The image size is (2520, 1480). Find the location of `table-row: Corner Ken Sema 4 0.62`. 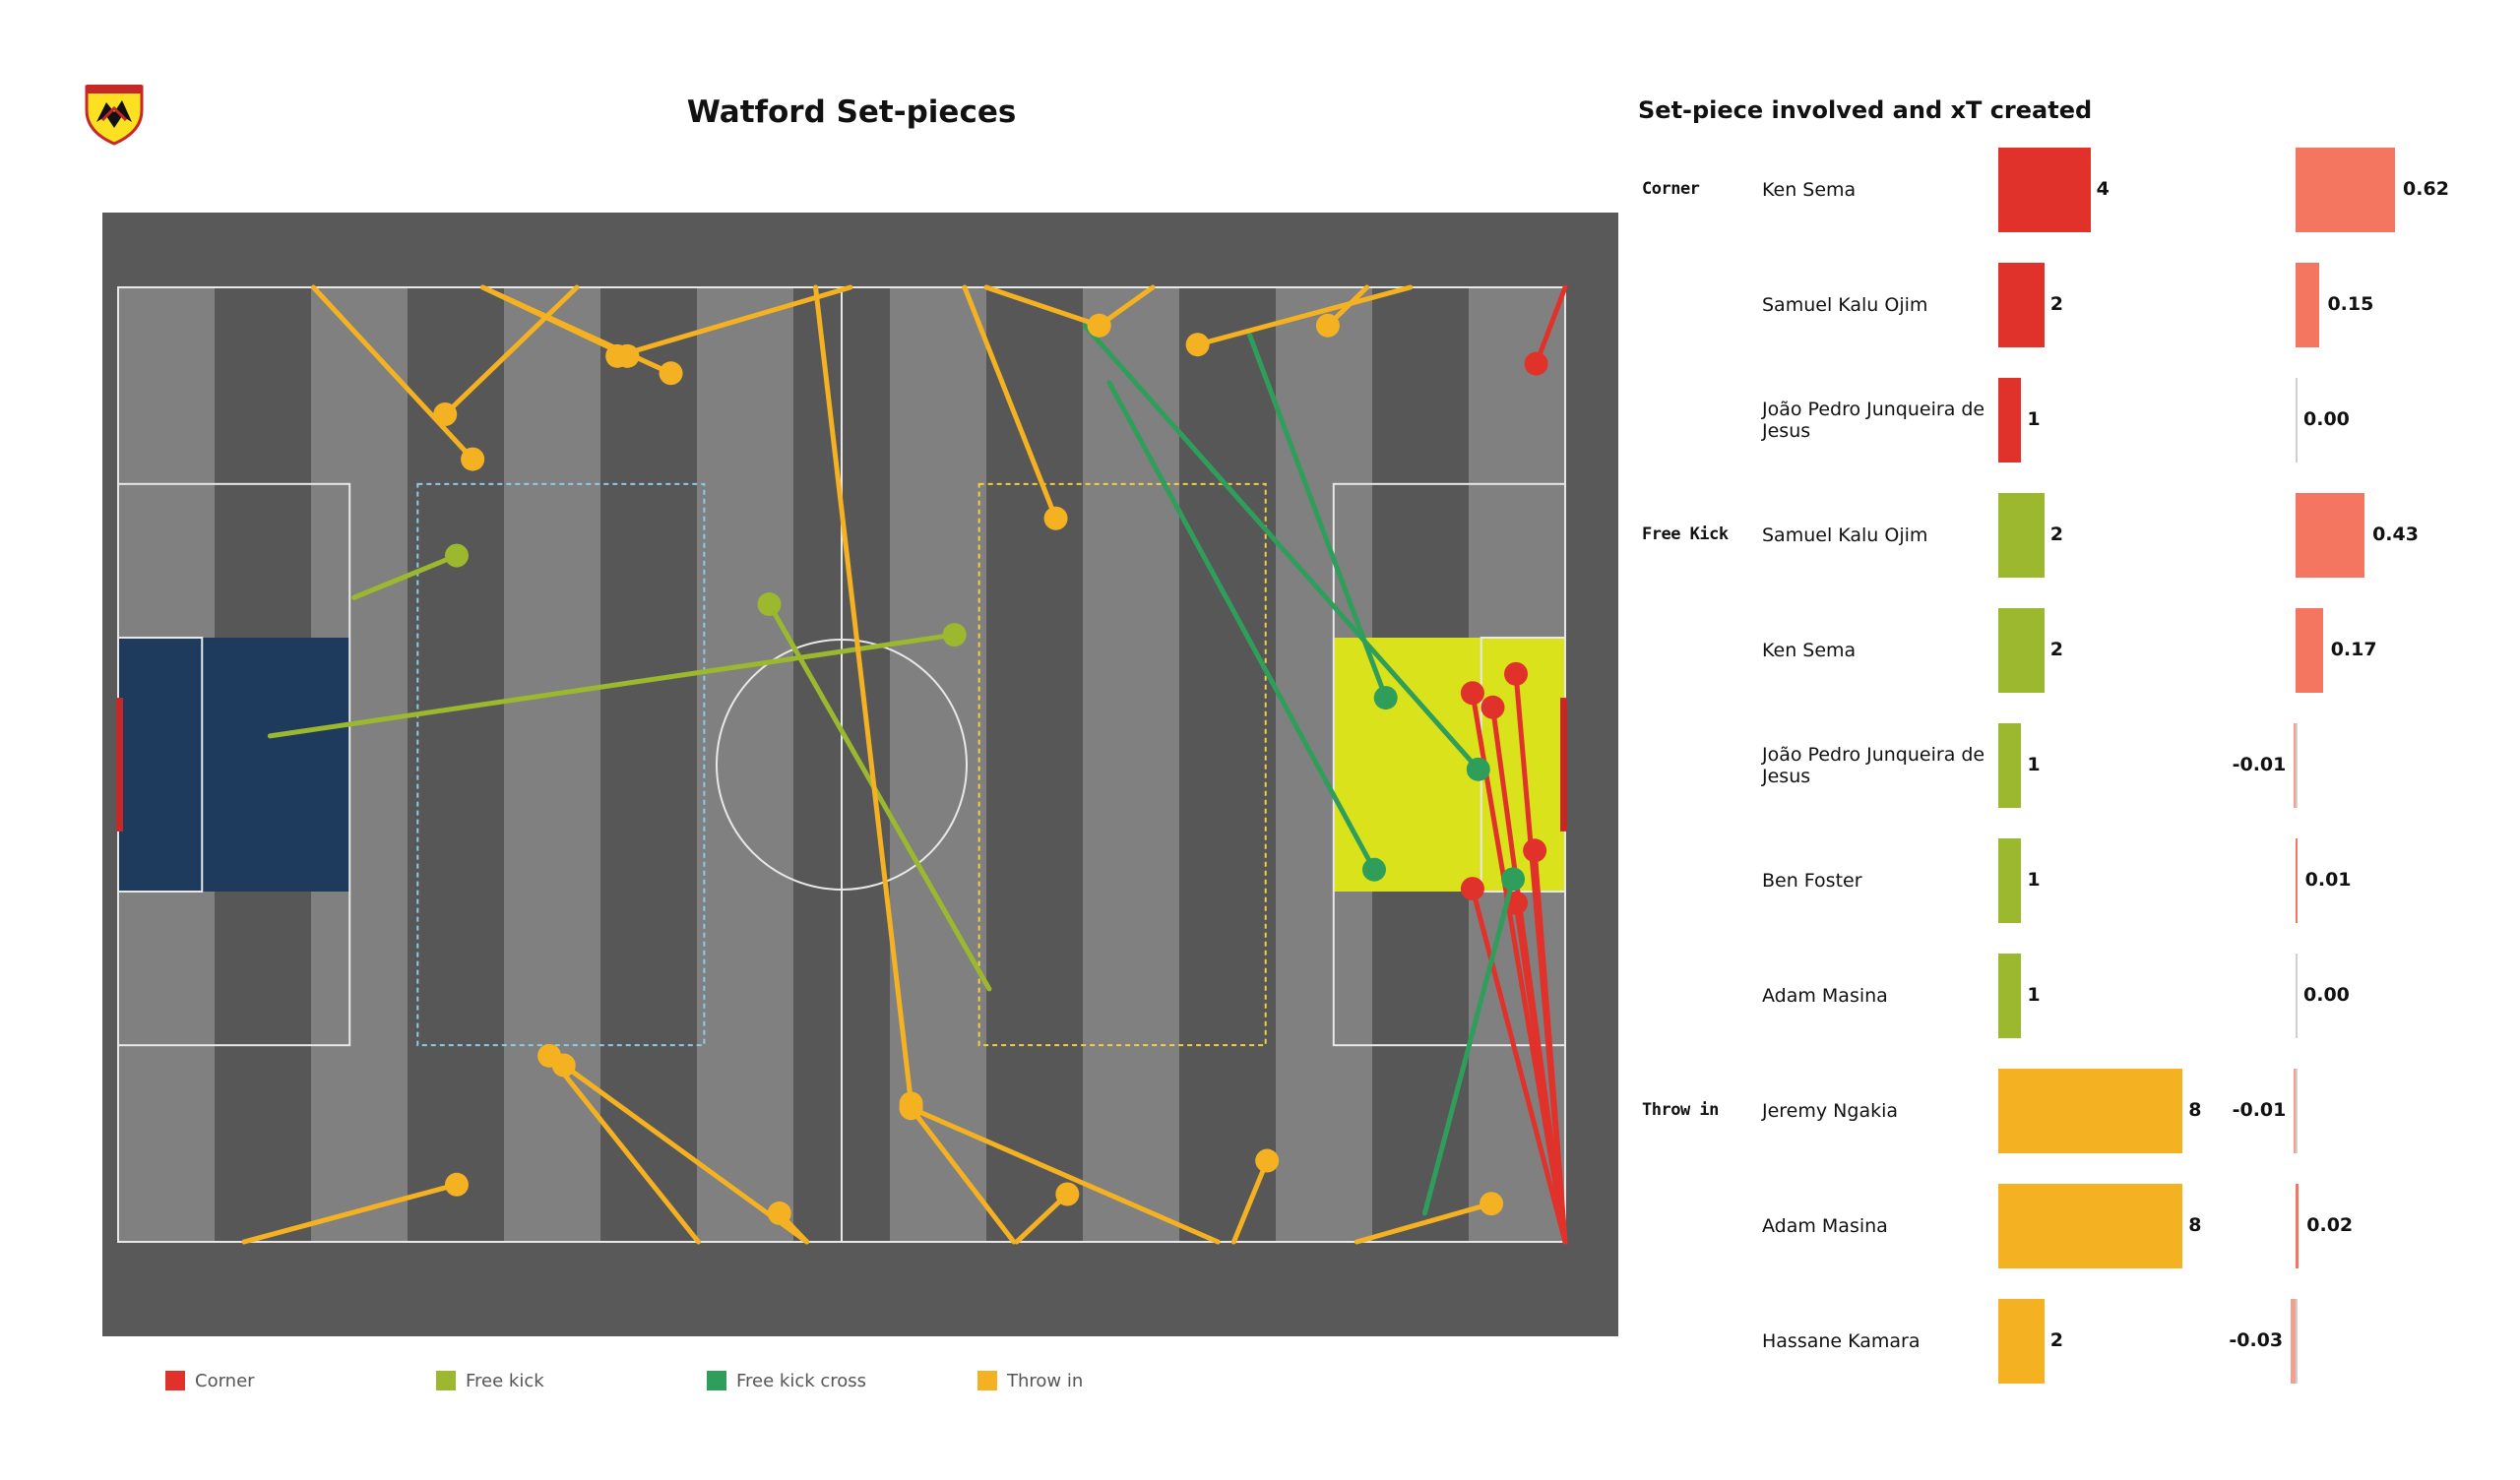

table-row: Corner Ken Sema 4 0.62 is located at coordinates (2067, 197).